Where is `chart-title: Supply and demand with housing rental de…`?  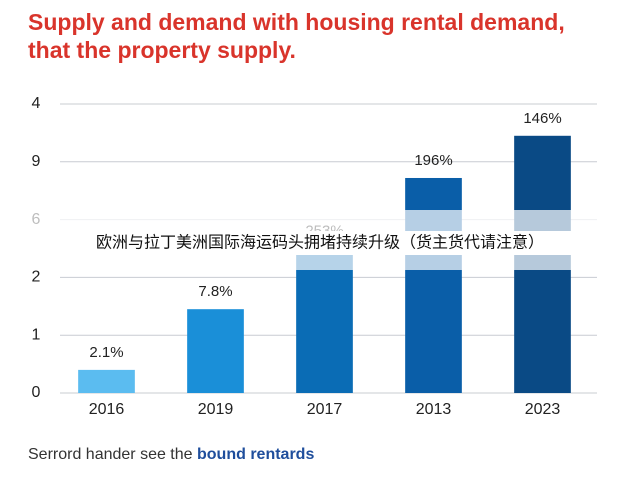 chart-title: Supply and demand with housing rental de… is located at coordinates (296, 36).